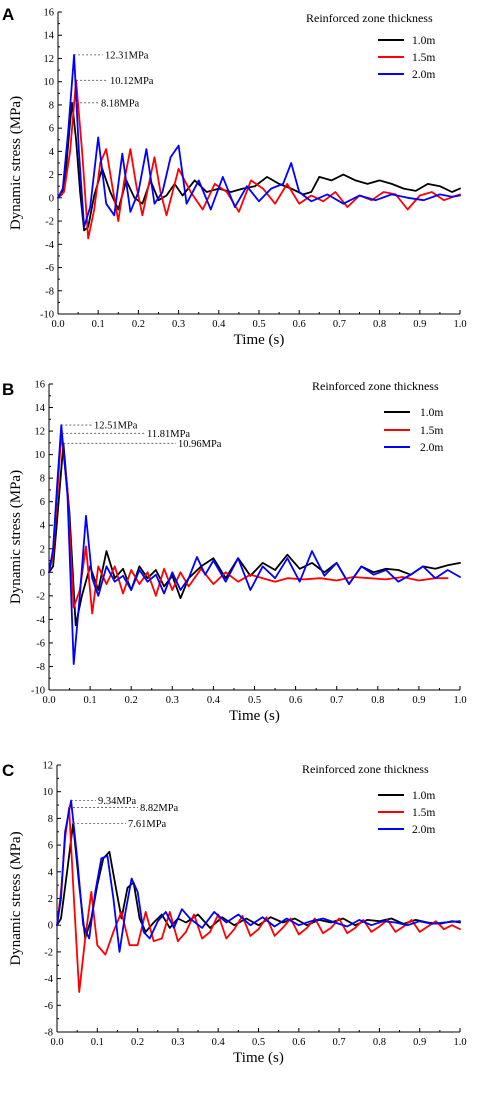  I want to click on annotation-label: 12.51MPa, so click(116, 426).